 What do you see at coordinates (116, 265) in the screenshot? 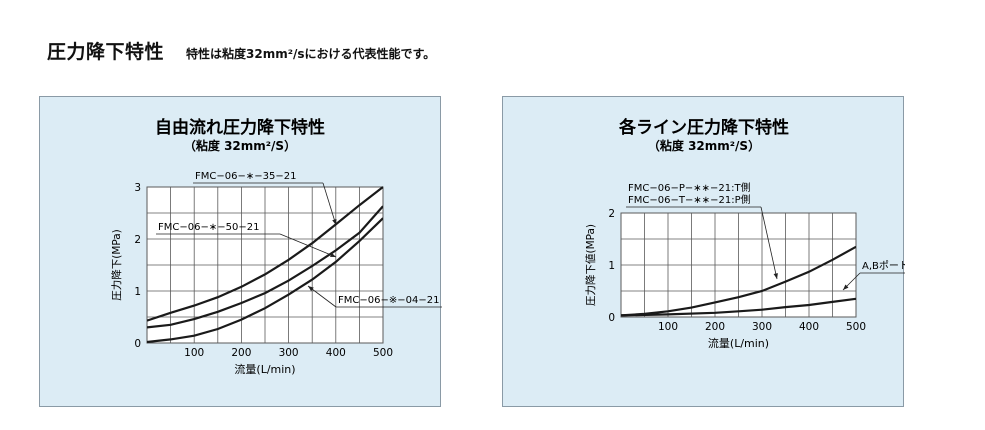
I see `y-axis-label: 圧力降下(MPa)` at bounding box center [116, 265].